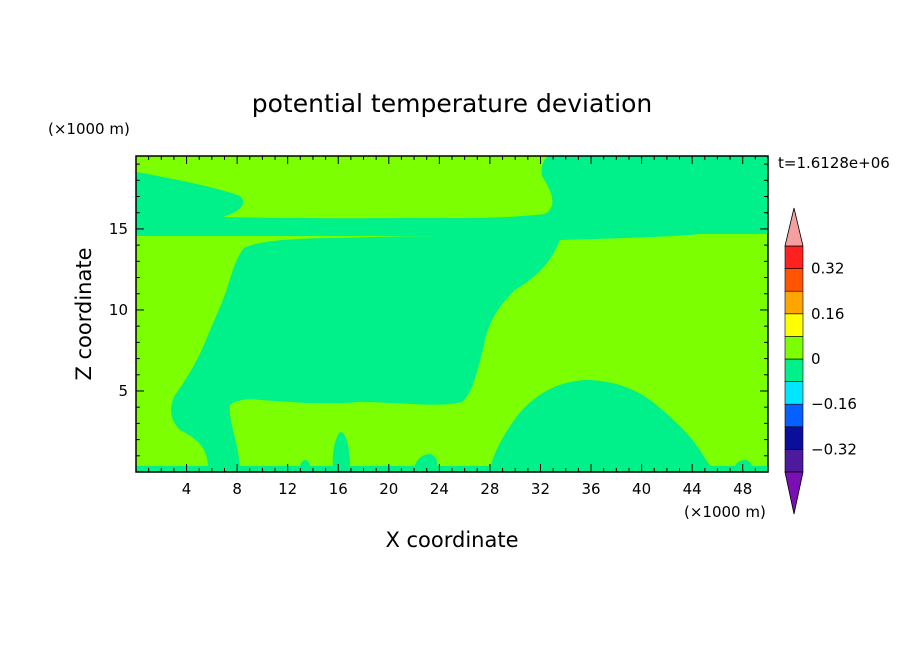 The height and width of the screenshot is (654, 904). Describe the element at coordinates (187, 489) in the screenshot. I see `x-tick-label: 4` at that location.